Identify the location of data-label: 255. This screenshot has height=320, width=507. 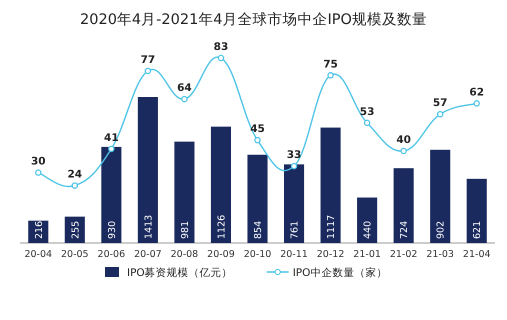
(76, 229).